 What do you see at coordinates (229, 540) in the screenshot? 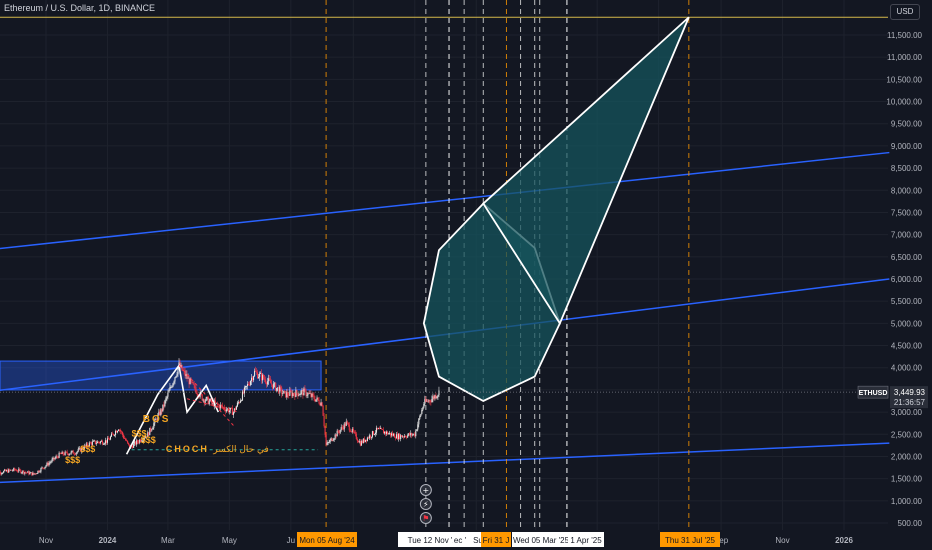
I see `x-tick-label: May` at bounding box center [229, 540].